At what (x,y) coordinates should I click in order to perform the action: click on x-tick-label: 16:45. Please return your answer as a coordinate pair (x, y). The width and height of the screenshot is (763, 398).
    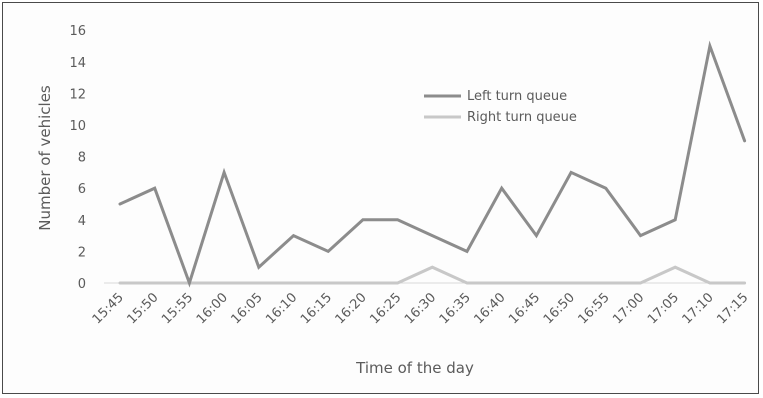
    Looking at the image, I should click on (524, 308).